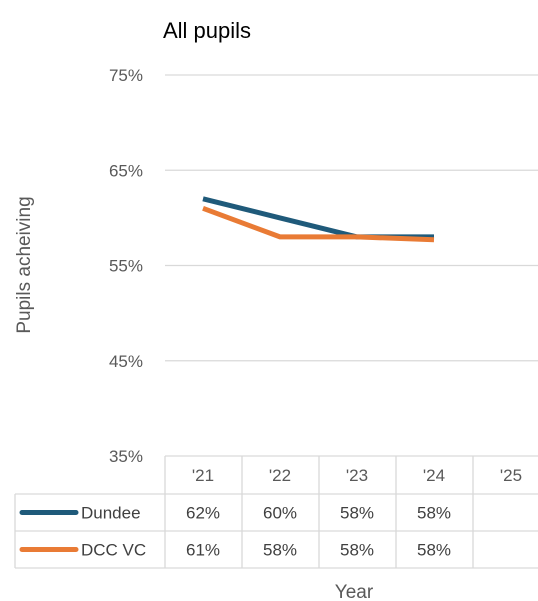 Image resolution: width=538 pixels, height=601 pixels. Describe the element at coordinates (434, 475) in the screenshot. I see `x-tick-label: '24` at that location.